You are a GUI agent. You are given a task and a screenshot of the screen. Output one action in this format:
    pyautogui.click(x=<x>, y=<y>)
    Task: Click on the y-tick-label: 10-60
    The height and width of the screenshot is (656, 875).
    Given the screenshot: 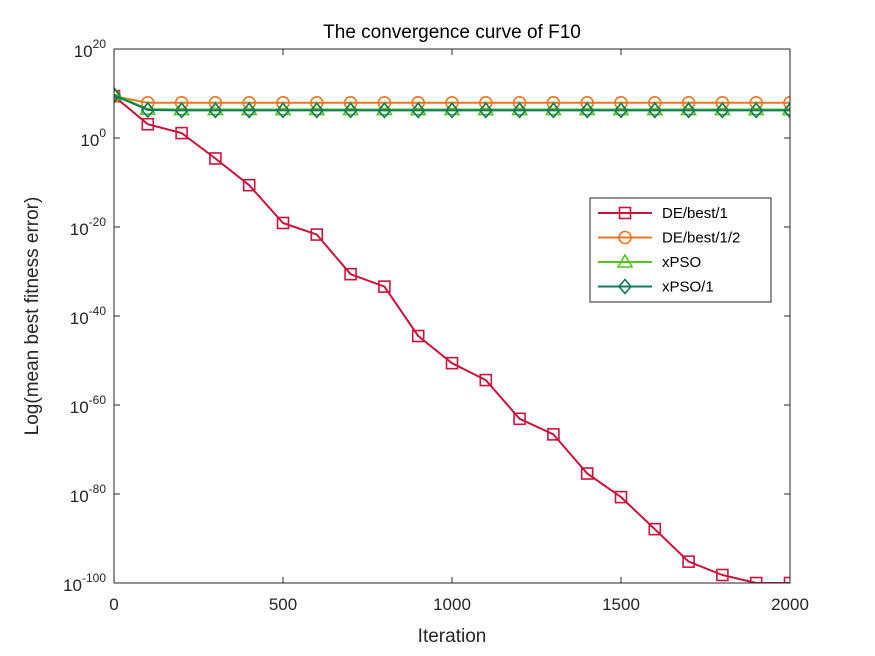 What is the action you would take?
    pyautogui.click(x=88, y=405)
    